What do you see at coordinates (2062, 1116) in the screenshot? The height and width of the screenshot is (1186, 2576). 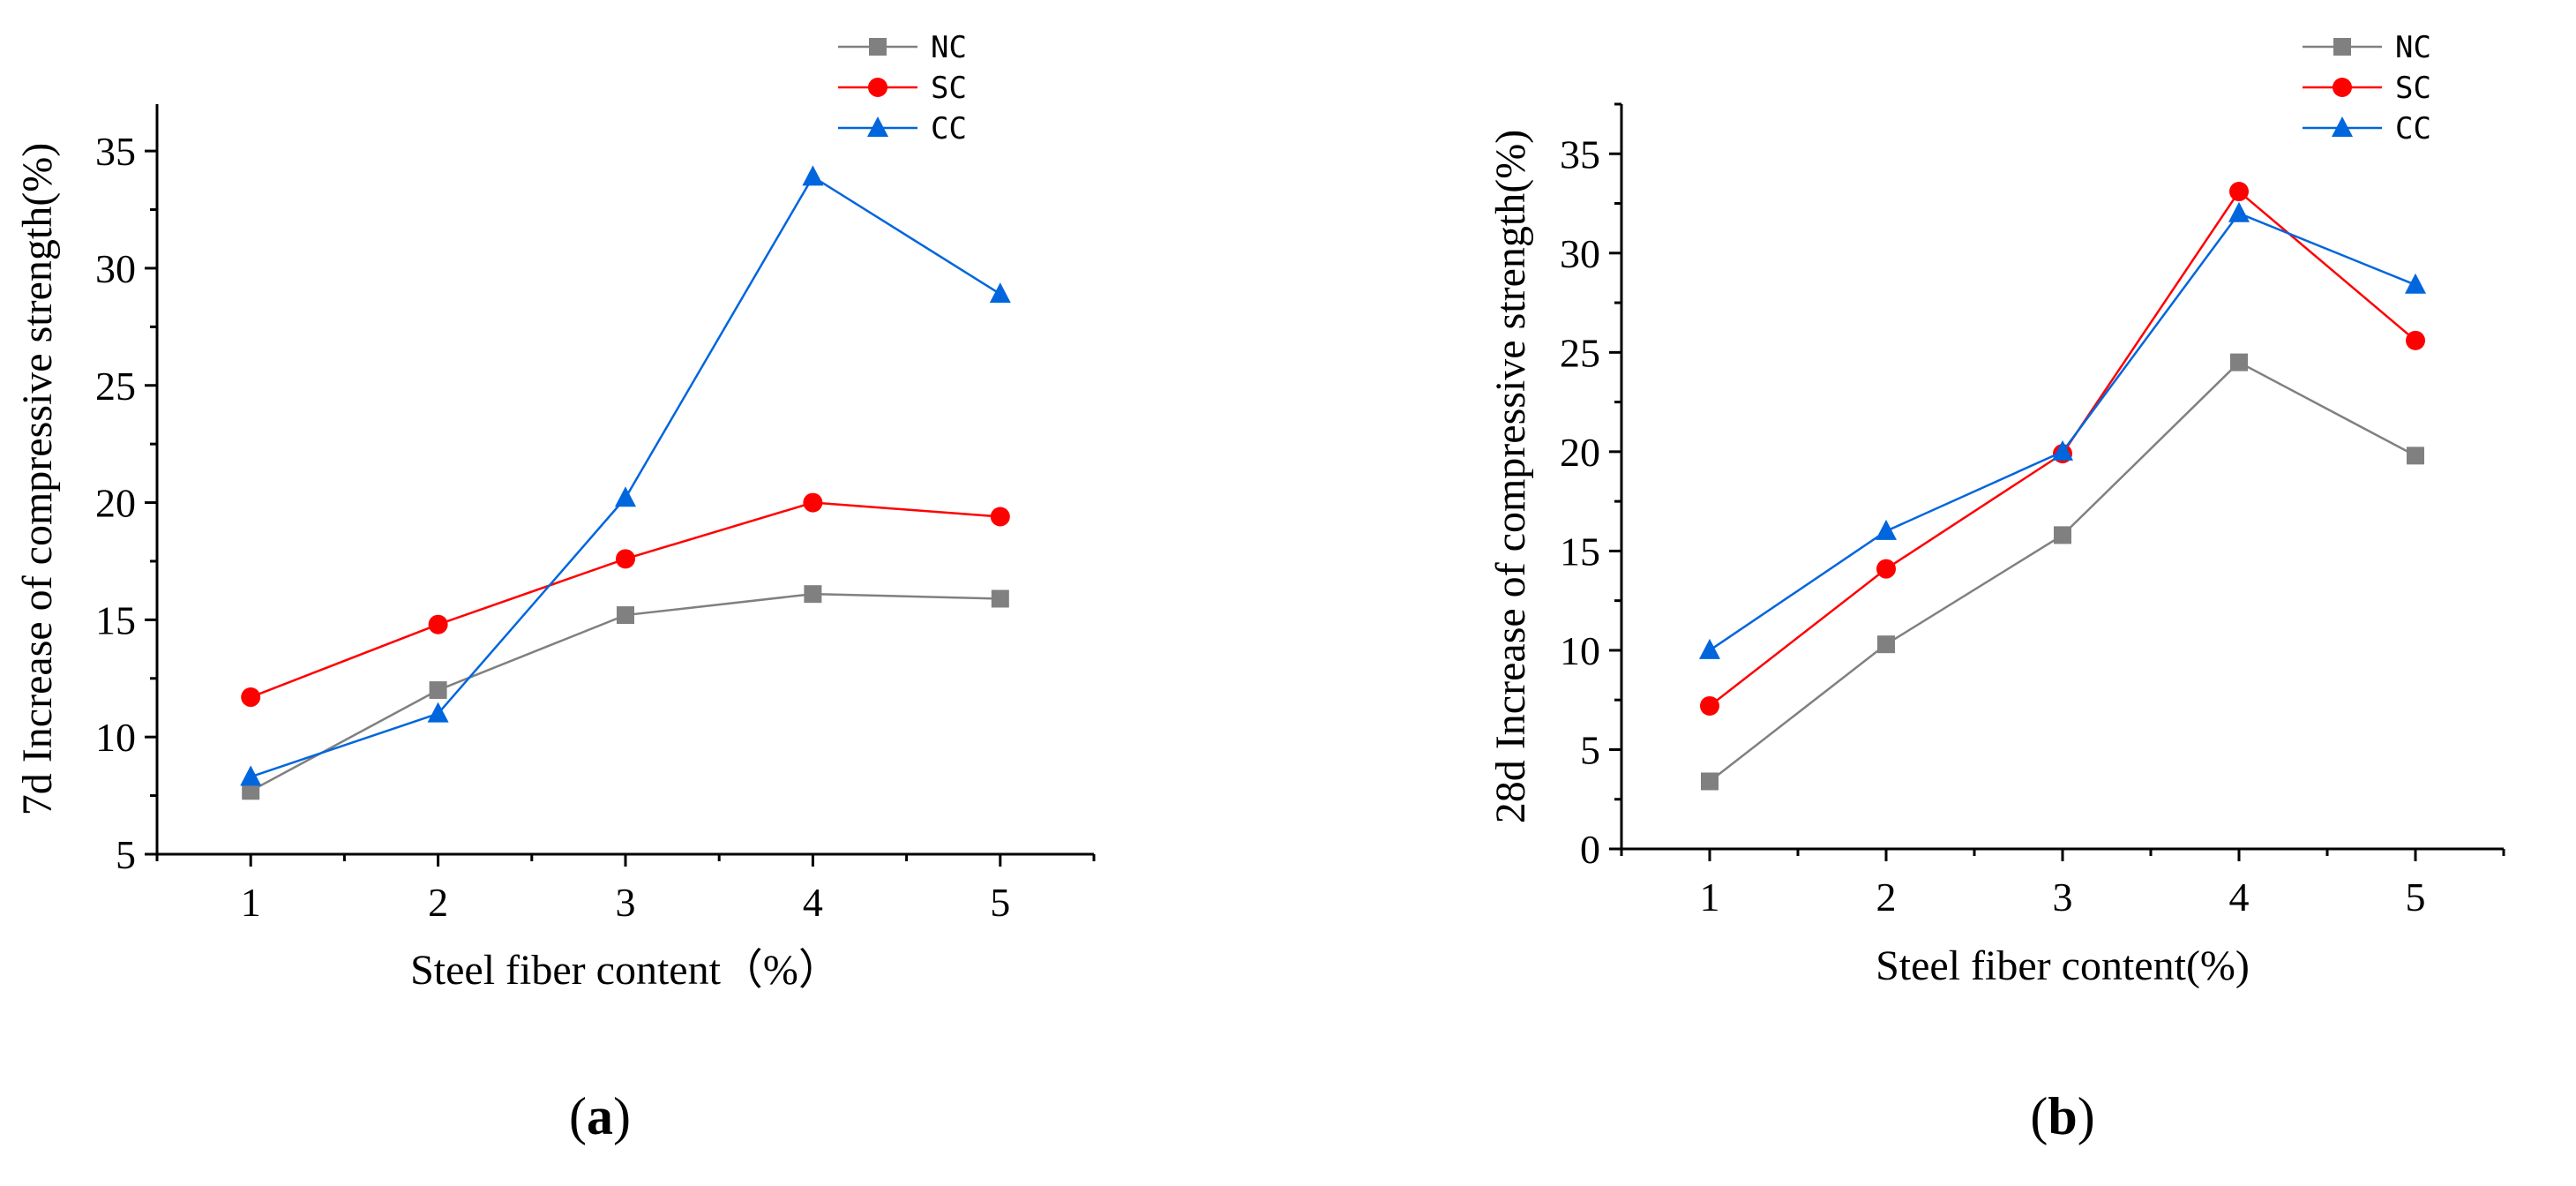 I see `panel-label: (b)` at bounding box center [2062, 1116].